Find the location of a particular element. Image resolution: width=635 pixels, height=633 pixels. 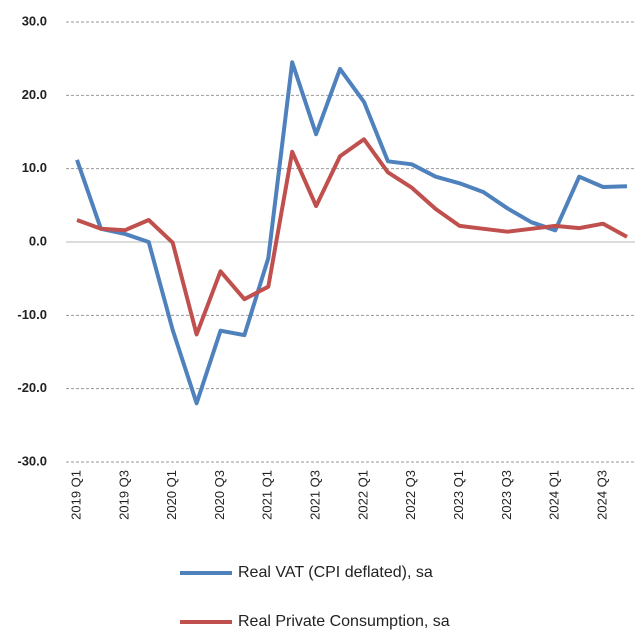

x-tick-label: 2022 Q3 is located at coordinates (410, 495).